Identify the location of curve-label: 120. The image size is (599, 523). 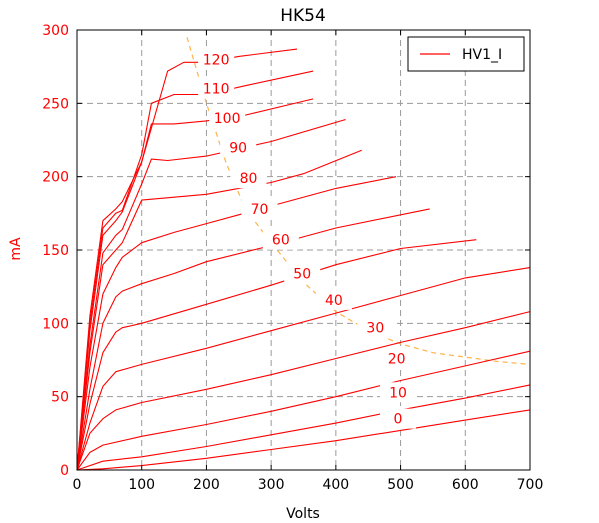
(216, 60).